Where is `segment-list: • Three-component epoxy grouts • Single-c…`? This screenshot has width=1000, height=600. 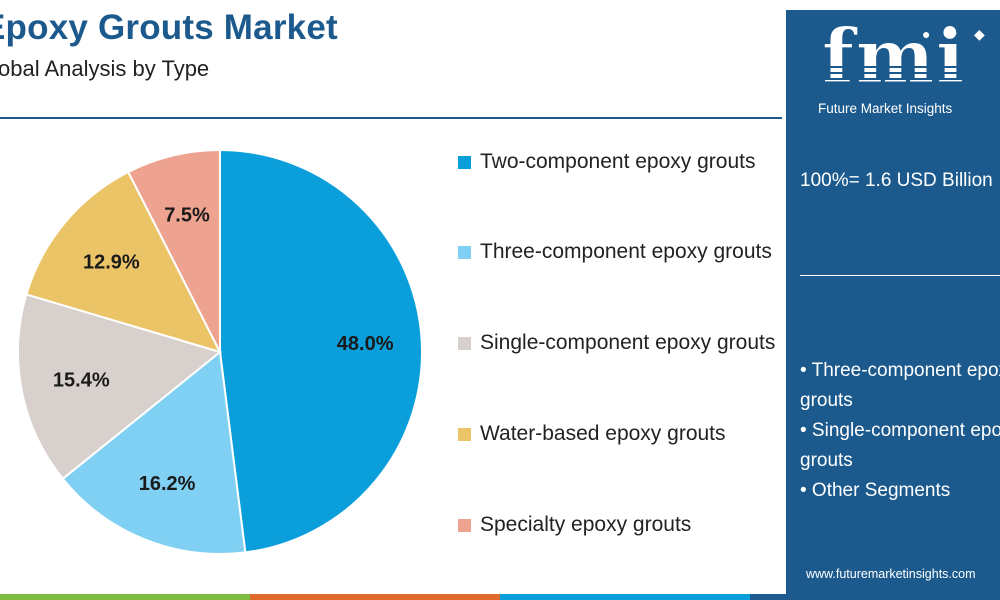 segment-list: • Three-component epoxy grouts • Single-c… is located at coordinates (900, 431).